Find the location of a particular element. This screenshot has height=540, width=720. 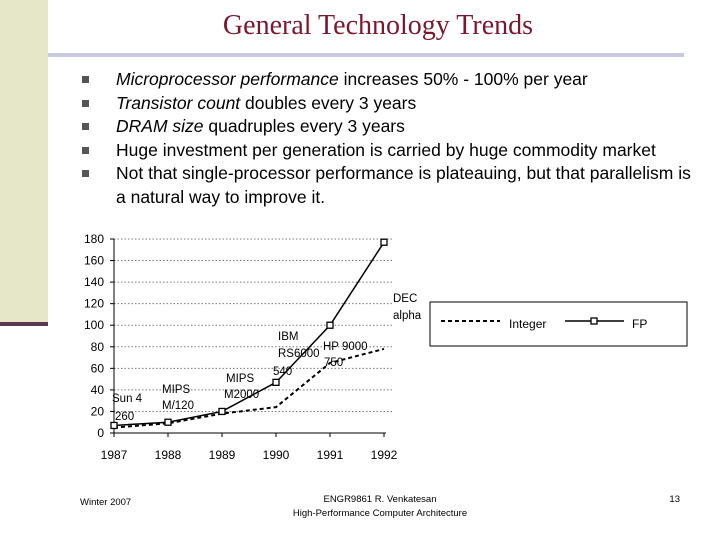

chart-annotation: HP 9000 is located at coordinates (345, 347).